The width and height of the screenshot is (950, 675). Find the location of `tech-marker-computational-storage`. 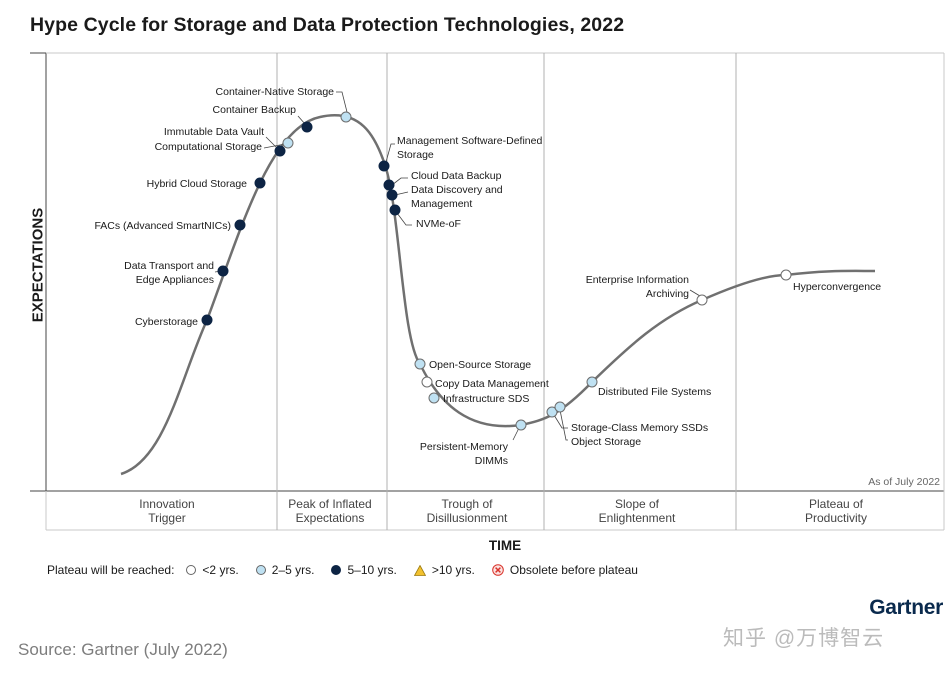

tech-marker-computational-storage is located at coordinates (288, 143).